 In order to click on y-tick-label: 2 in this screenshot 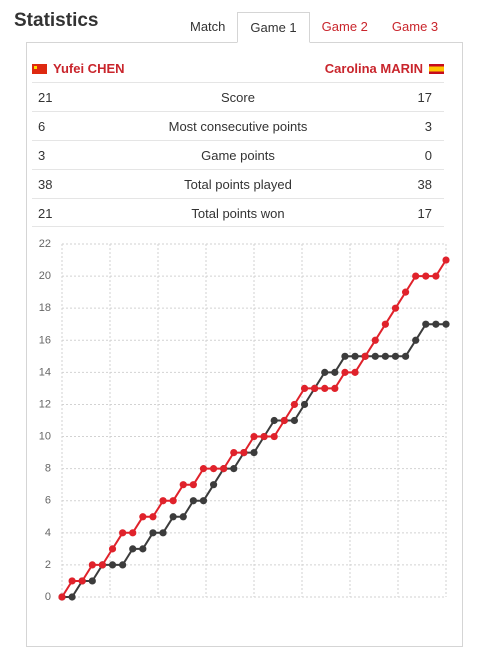, I will do `click(48, 565)`.